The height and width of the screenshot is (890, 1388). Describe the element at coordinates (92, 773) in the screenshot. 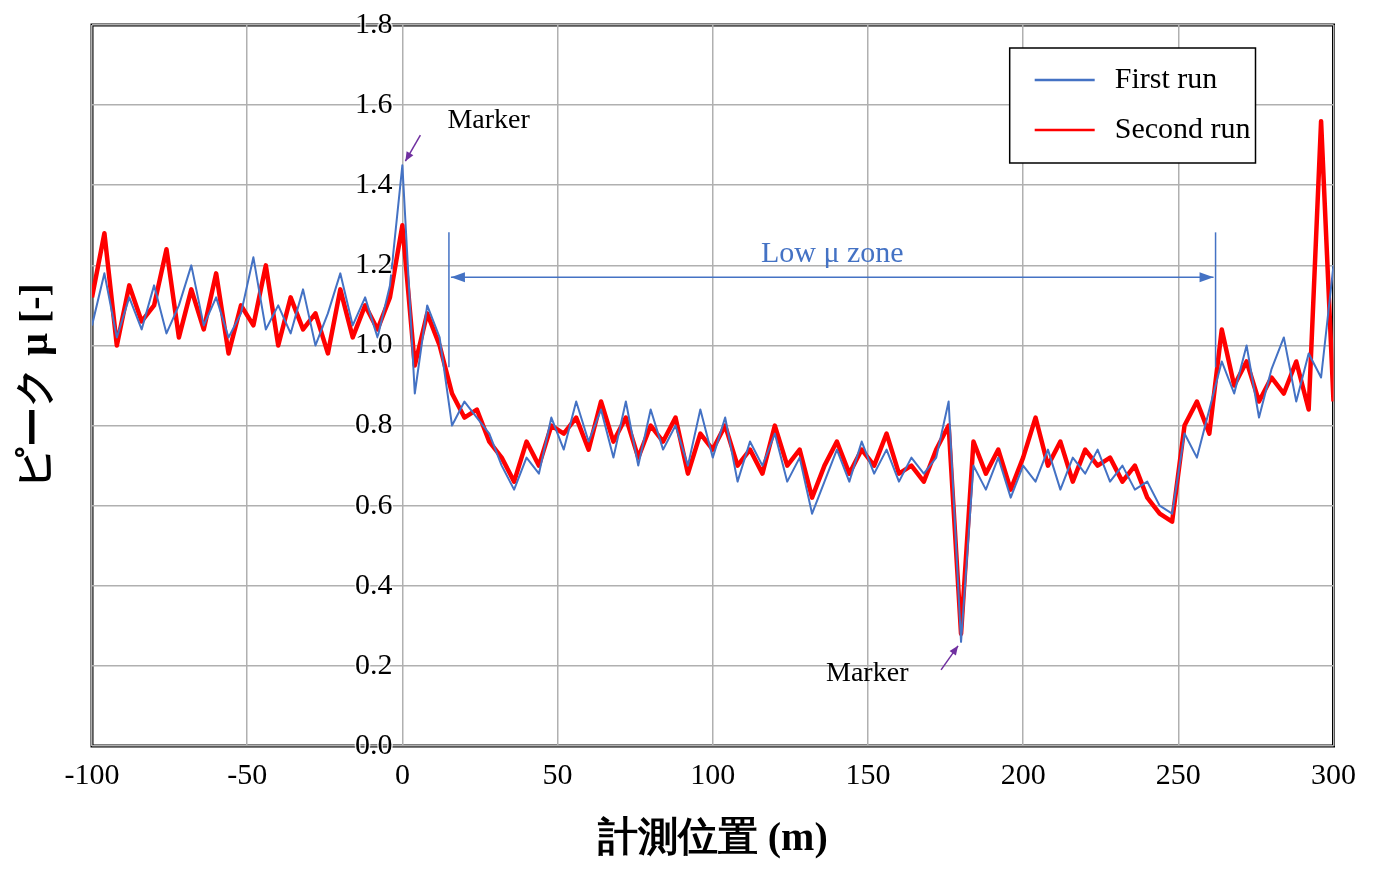

I see `x-tick-label: -100` at that location.